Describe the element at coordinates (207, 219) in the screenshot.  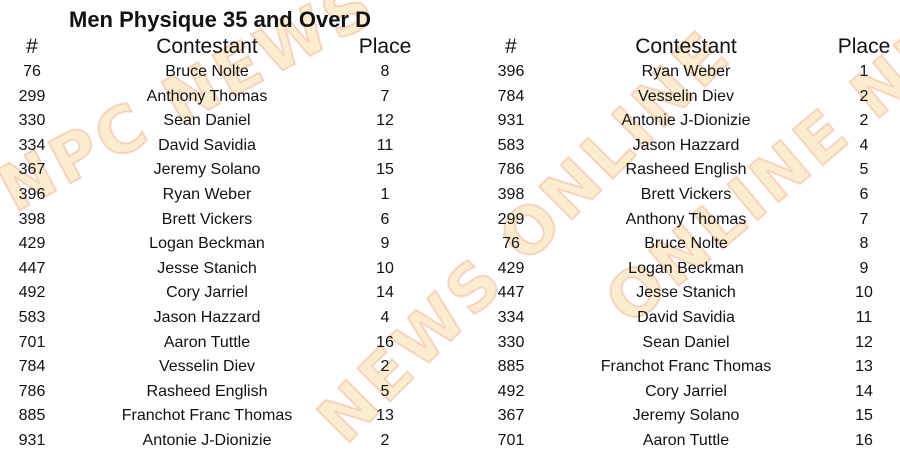
I see `contestant-name: Brett Vickers` at that location.